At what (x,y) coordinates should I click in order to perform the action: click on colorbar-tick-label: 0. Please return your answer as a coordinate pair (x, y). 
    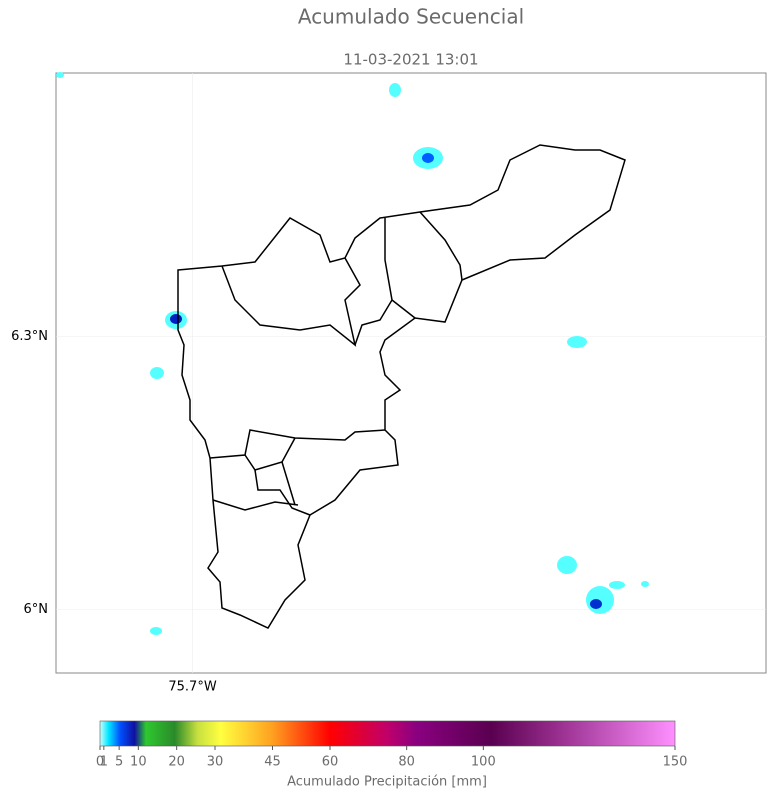
    Looking at the image, I should click on (100, 762).